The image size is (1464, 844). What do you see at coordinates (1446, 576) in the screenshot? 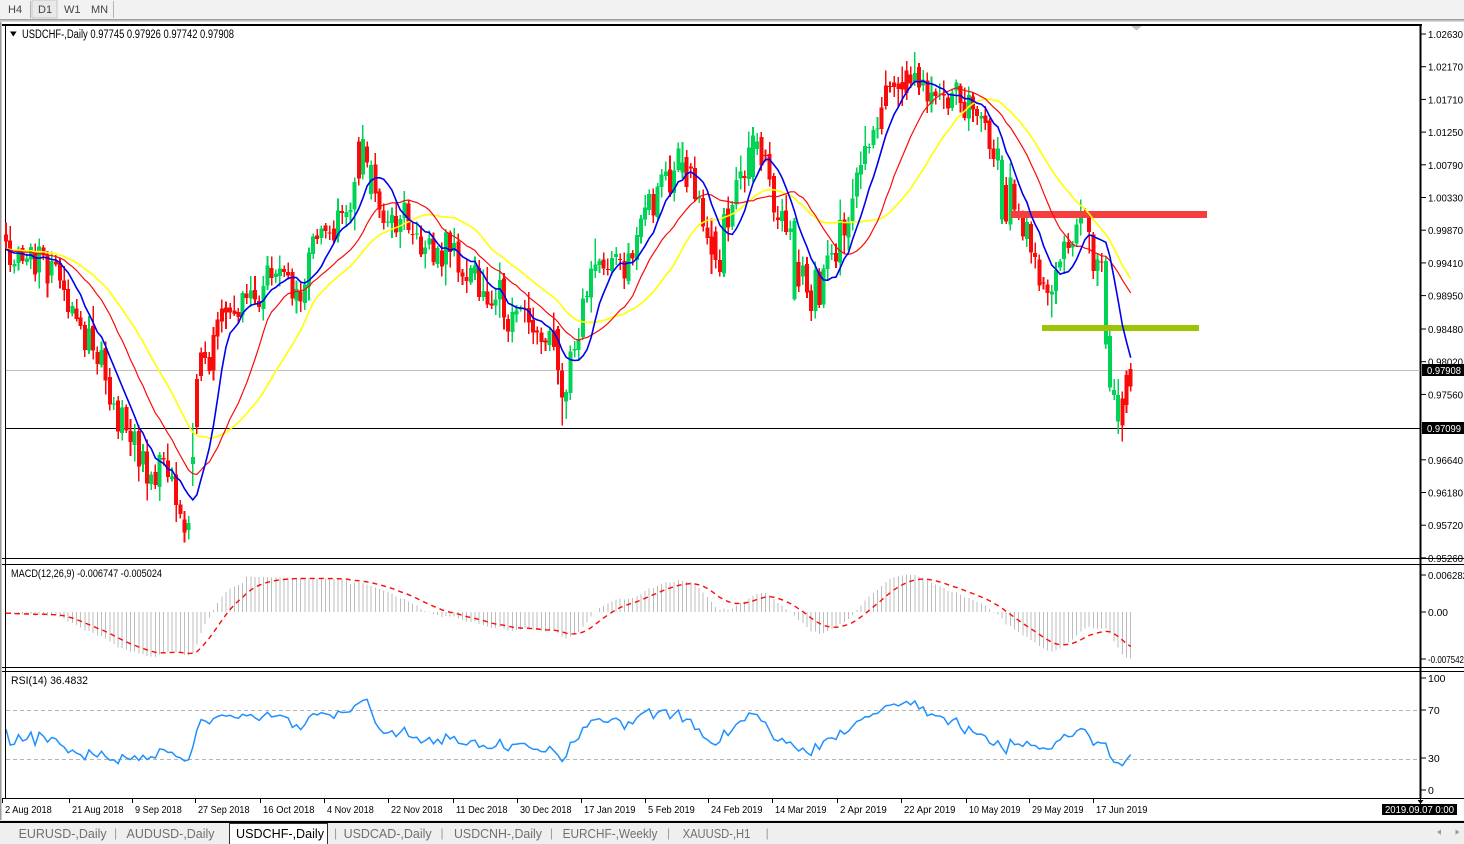
I see `svg-text: 0.006282` at bounding box center [1446, 576].